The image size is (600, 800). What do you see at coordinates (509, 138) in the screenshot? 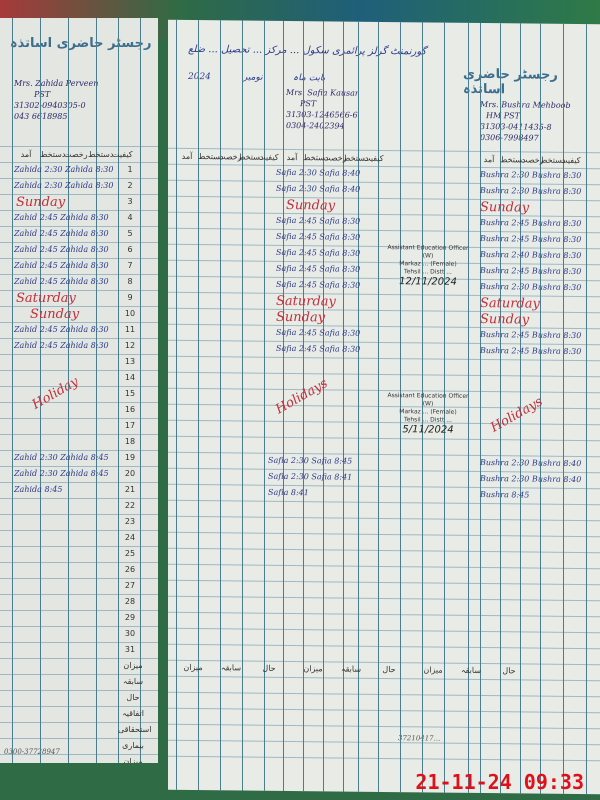
I see `teacher-phone: 0306-7998497` at bounding box center [509, 138].